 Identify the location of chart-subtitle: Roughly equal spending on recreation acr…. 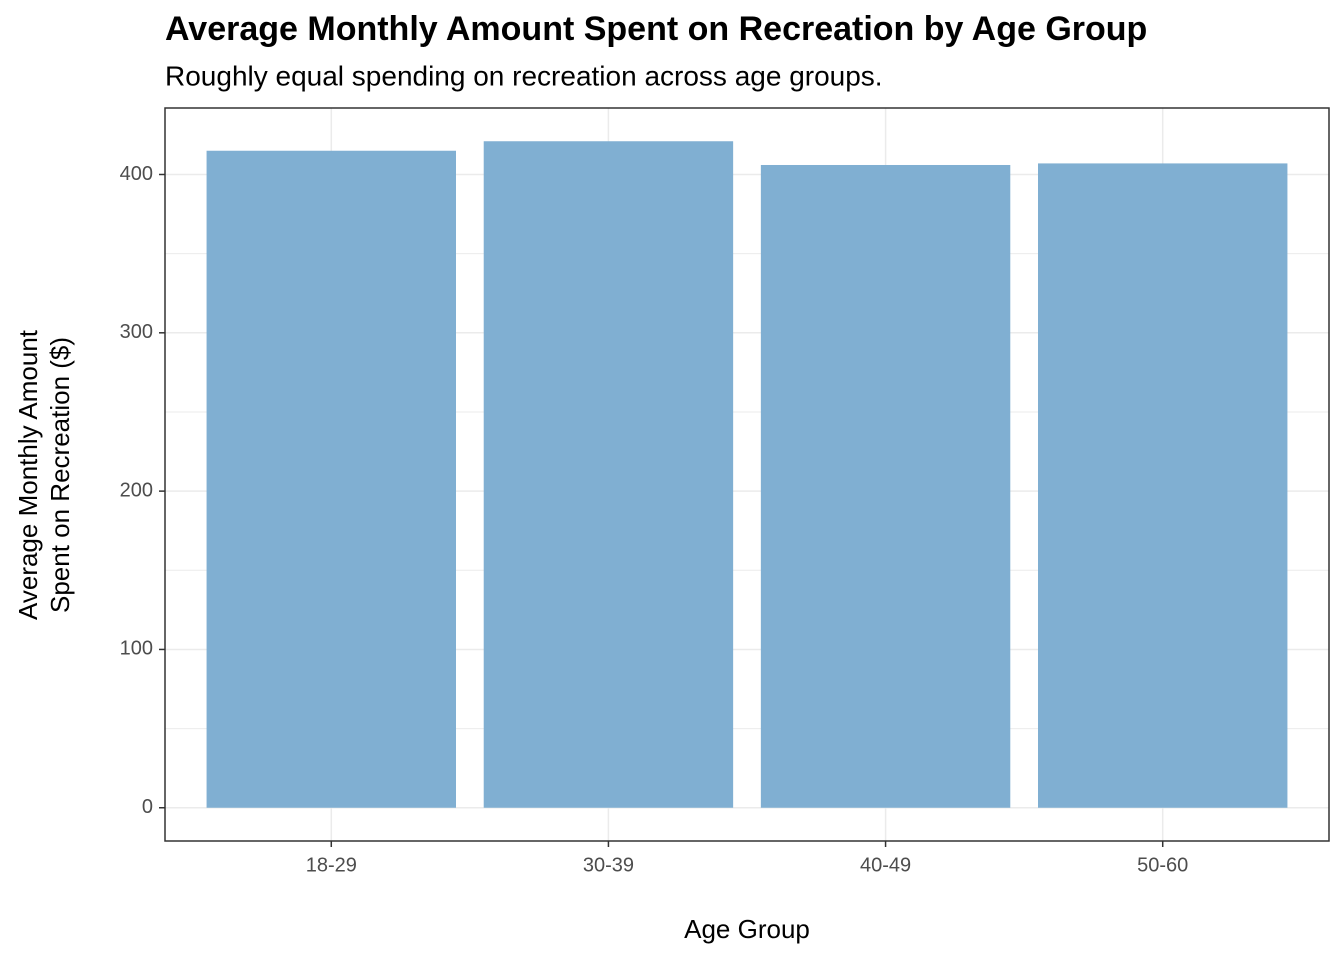
(524, 75).